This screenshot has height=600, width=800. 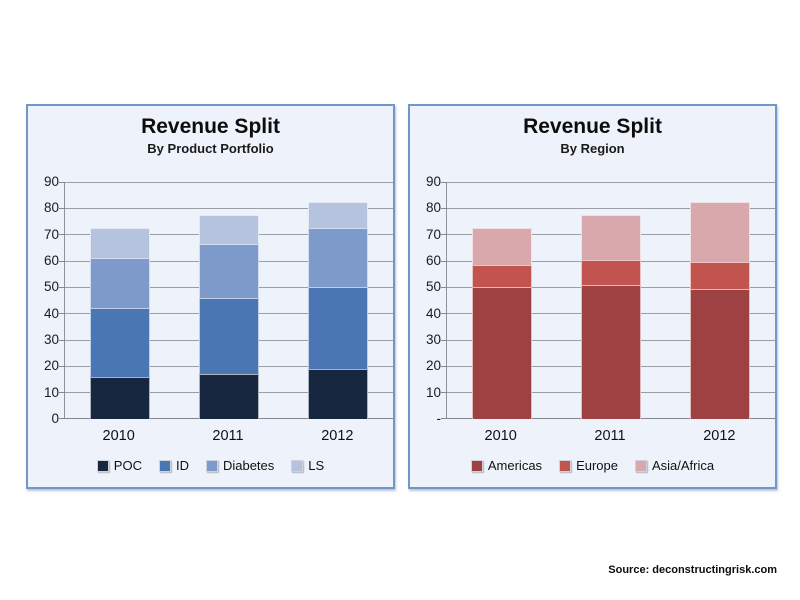 I want to click on y-axis: 90 80 70 60 50 40 30 20 10 -, so click(x=426, y=300).